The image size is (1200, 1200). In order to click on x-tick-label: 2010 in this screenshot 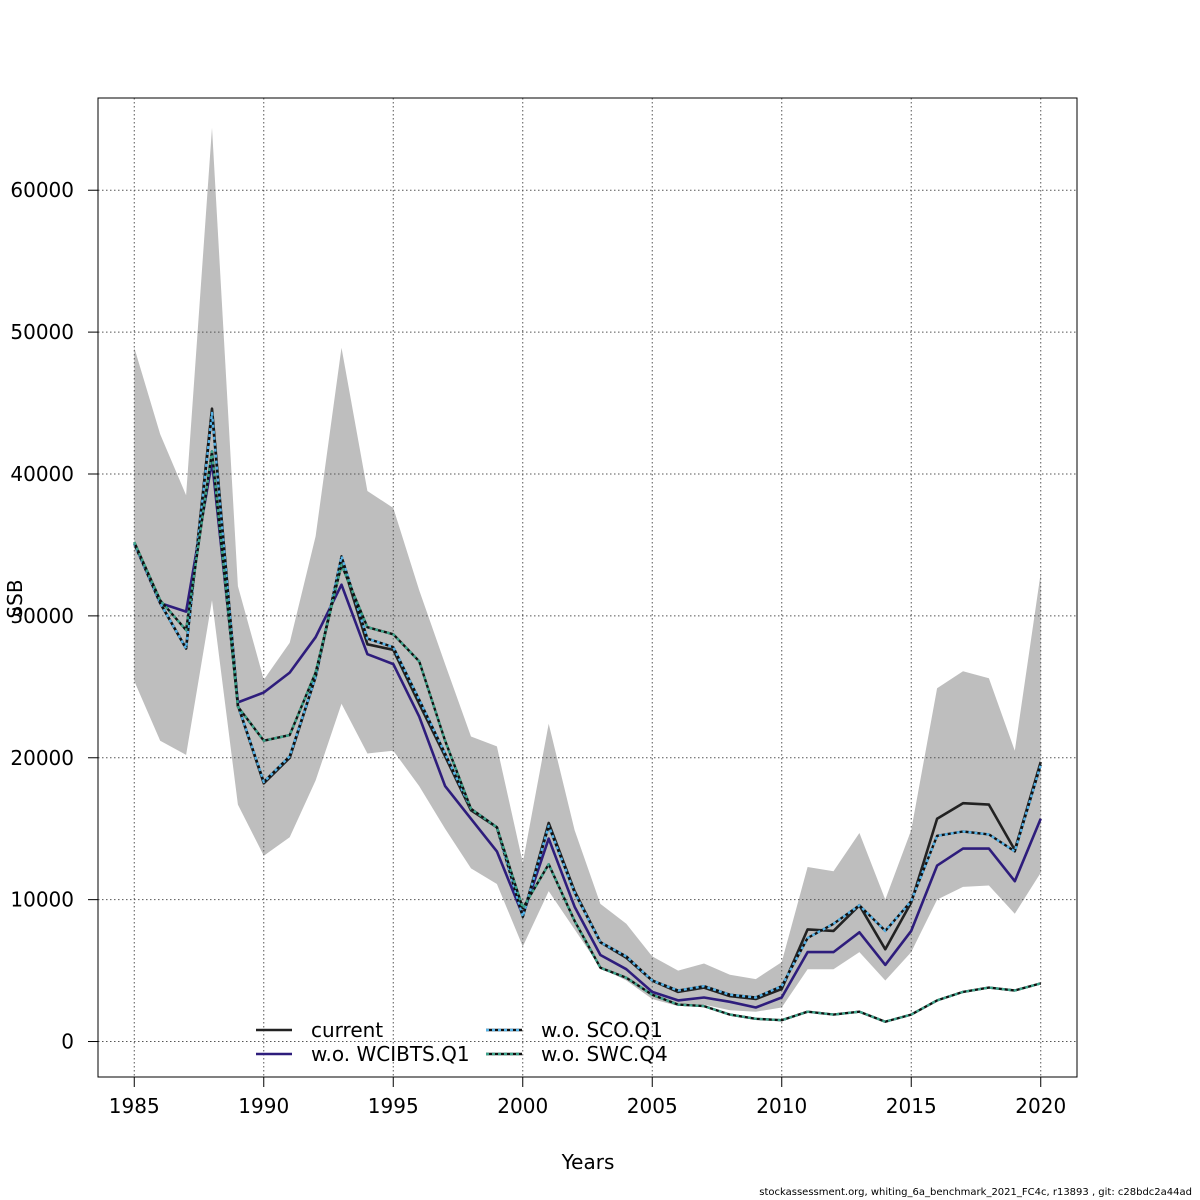, I will do `click(781, 1106)`.